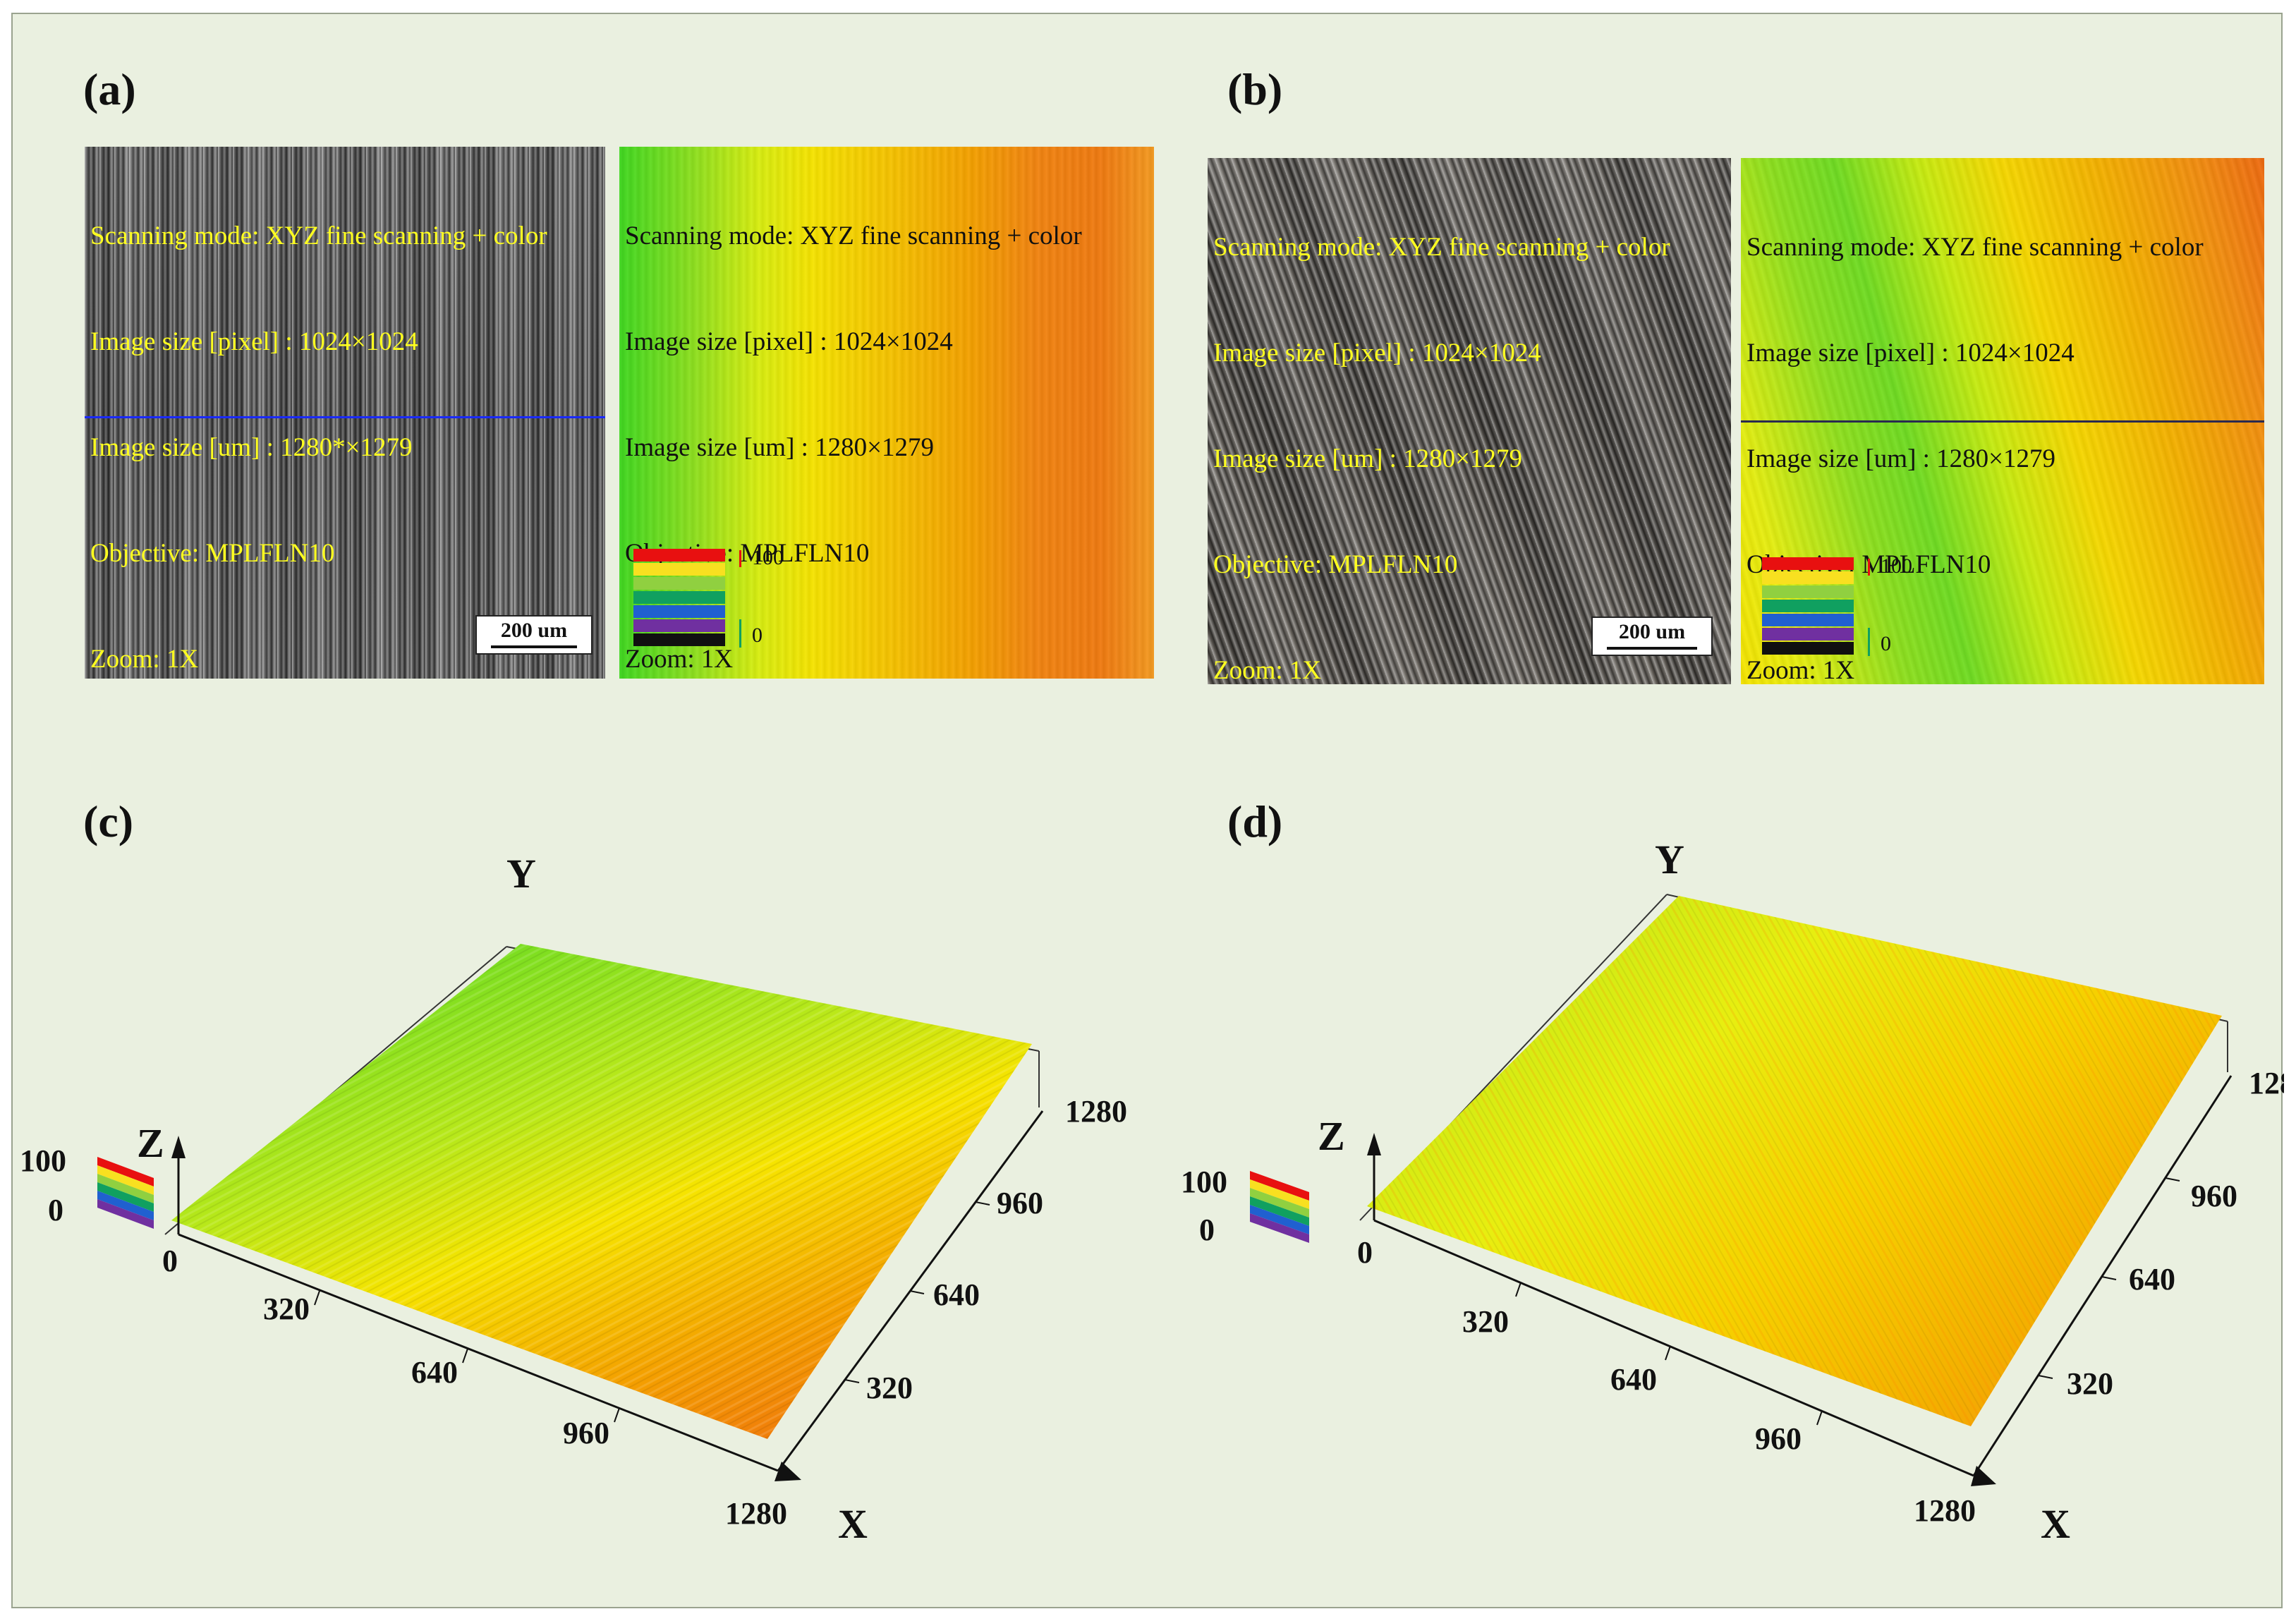 Image resolution: width=2296 pixels, height=1621 pixels. Describe the element at coordinates (251, 447) in the screenshot. I see `info-line: Image size [um] : 1280*×1279` at that location.